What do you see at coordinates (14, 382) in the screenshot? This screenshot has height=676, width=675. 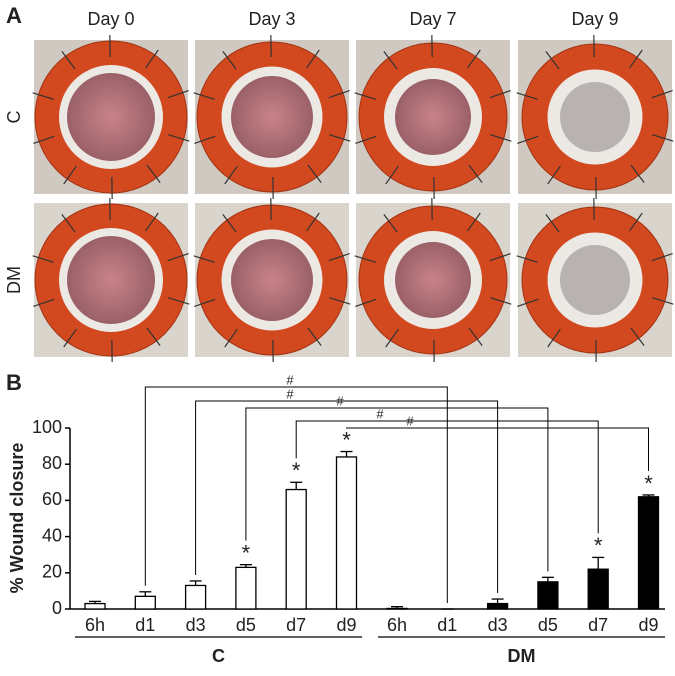 I see `panel-label: B` at bounding box center [14, 382].